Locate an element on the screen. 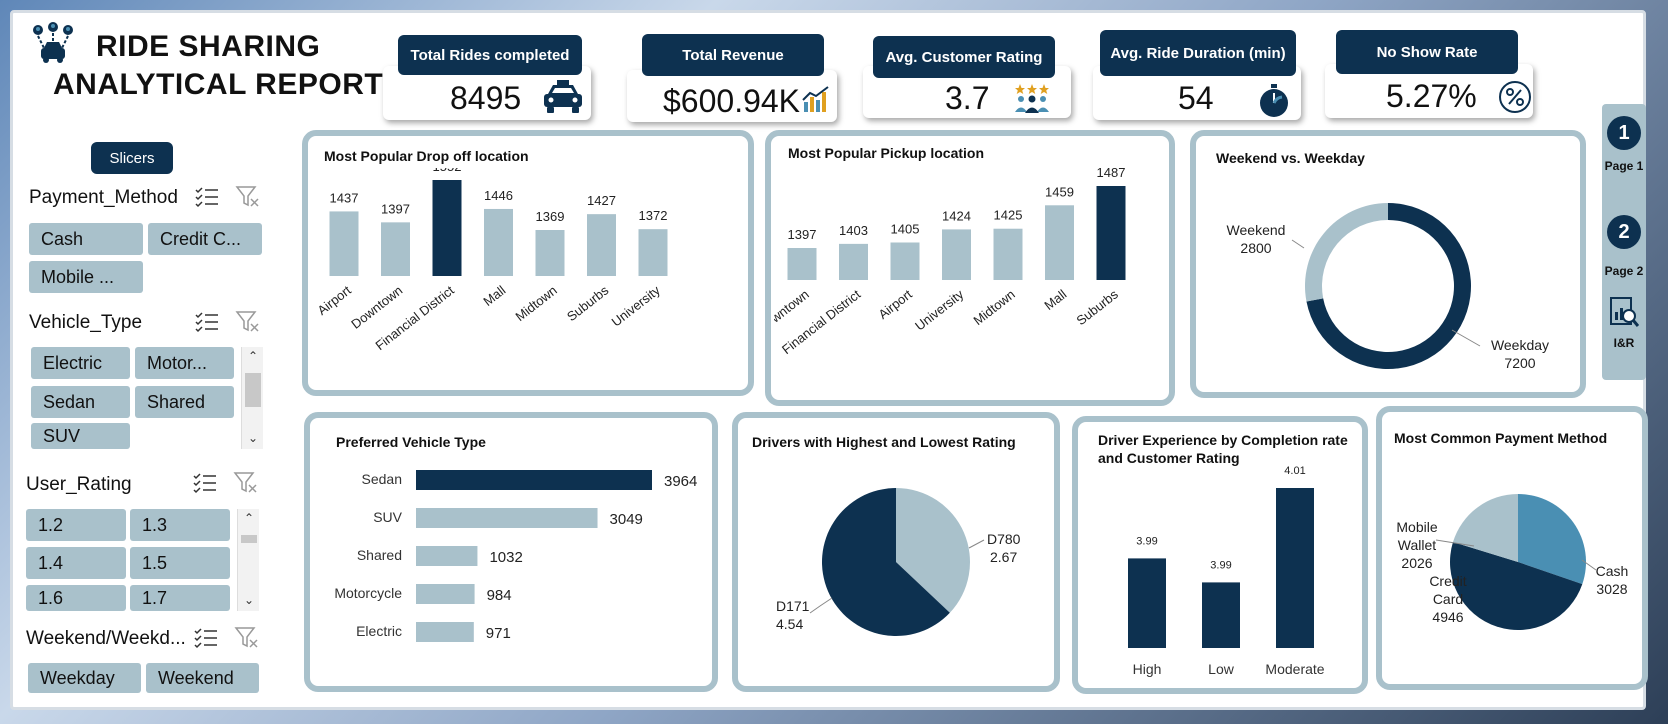 The width and height of the screenshot is (1668, 724). data-label-high: 3.99 is located at coordinates (1146, 541).